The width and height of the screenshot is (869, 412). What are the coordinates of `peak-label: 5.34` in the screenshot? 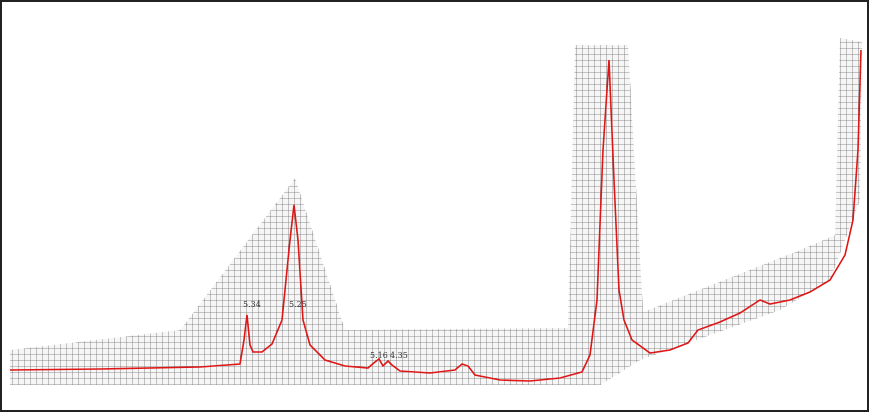 It's located at (252, 304).